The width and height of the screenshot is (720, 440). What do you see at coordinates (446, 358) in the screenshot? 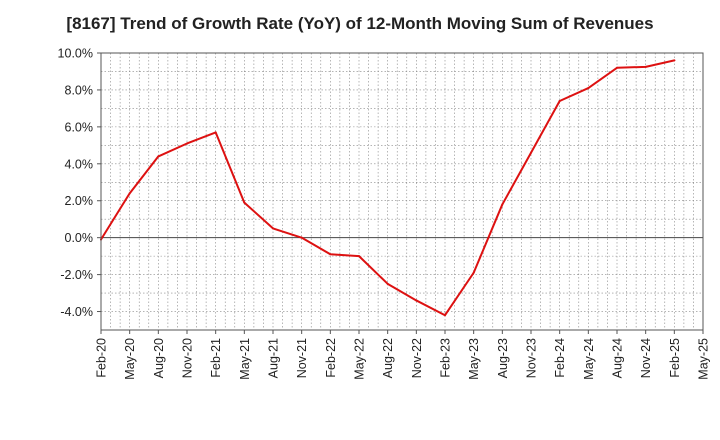
I see `x-tick-label: Feb-23` at bounding box center [446, 358].